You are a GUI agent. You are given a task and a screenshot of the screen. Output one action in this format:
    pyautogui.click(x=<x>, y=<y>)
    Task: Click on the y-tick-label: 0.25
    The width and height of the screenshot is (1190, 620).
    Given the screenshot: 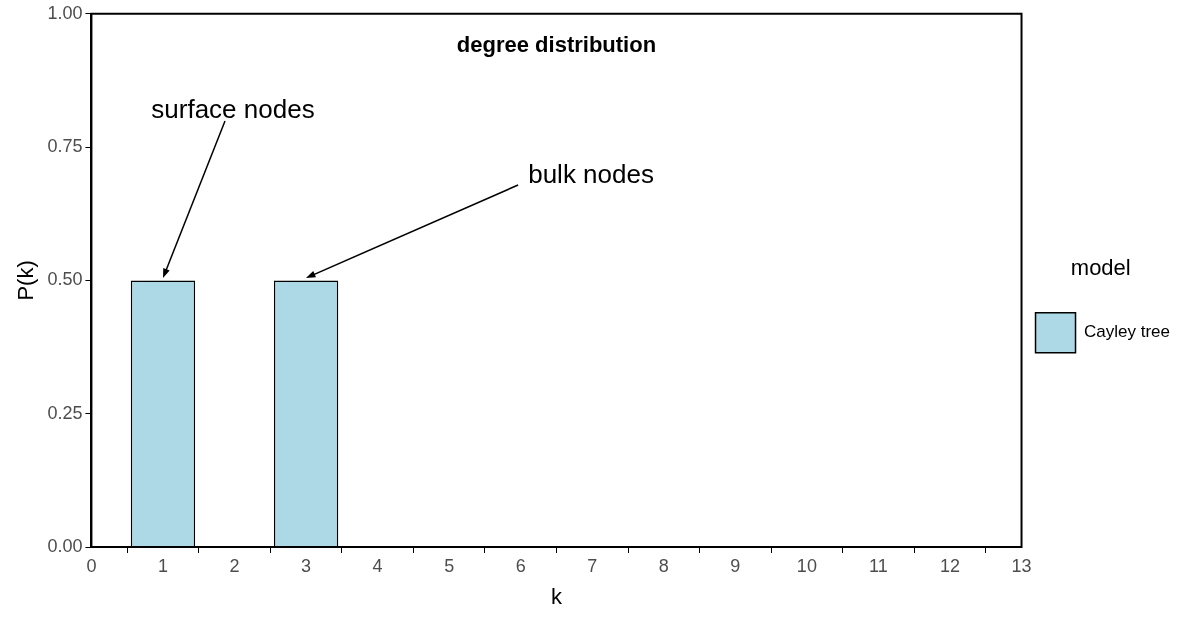 What is the action you would take?
    pyautogui.click(x=65, y=412)
    